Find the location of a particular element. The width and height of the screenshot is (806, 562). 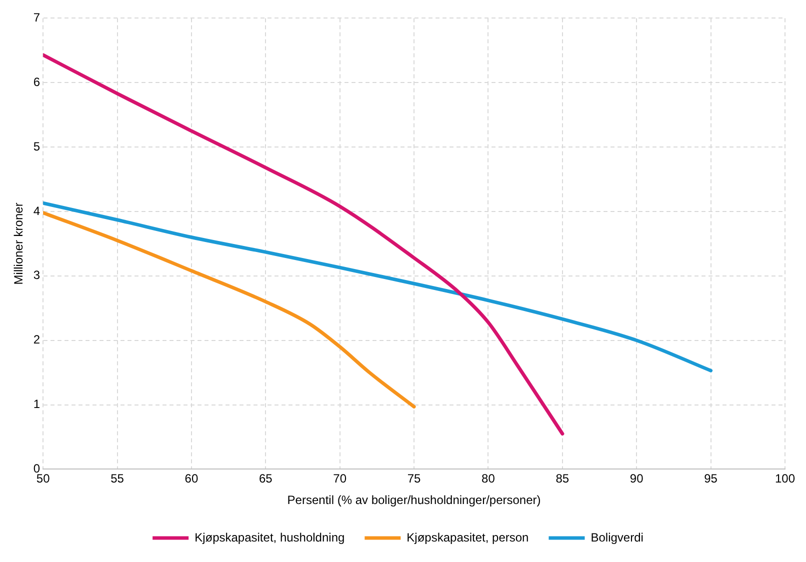

y-tick-label: 6 is located at coordinates (36, 81).